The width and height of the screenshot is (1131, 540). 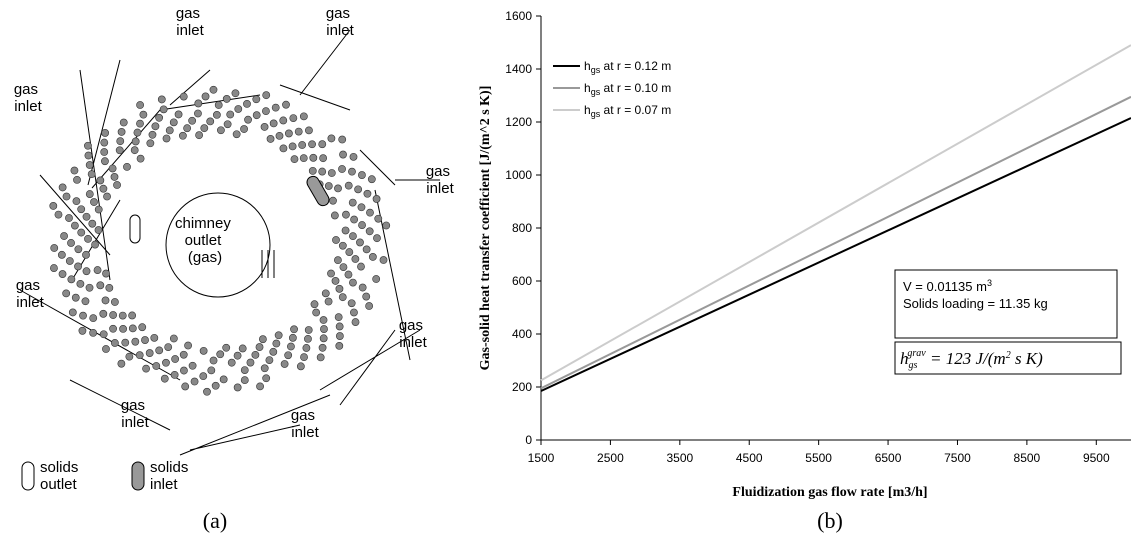 What do you see at coordinates (171, 476) in the screenshot?
I see `legend-label: solids inlet` at bounding box center [171, 476].